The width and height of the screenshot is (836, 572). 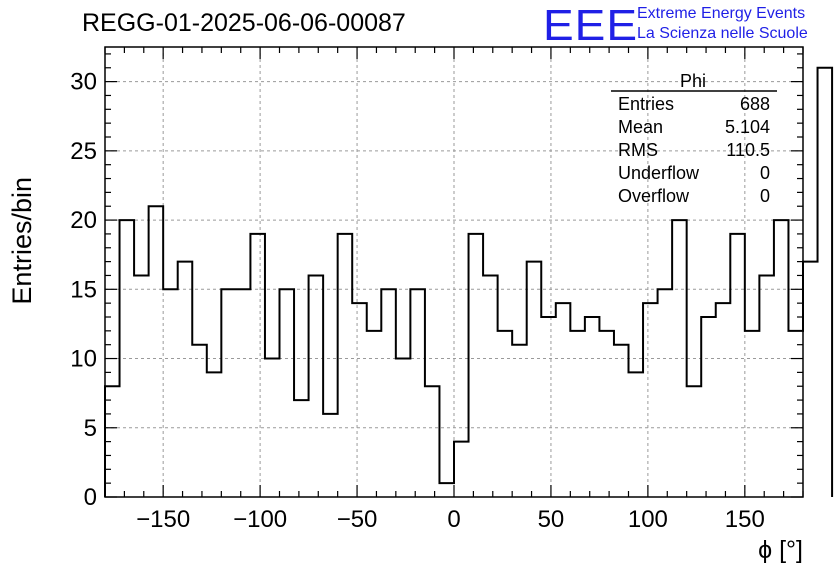 What do you see at coordinates (83, 220) in the screenshot?
I see `y-tick-label: 20` at bounding box center [83, 220].